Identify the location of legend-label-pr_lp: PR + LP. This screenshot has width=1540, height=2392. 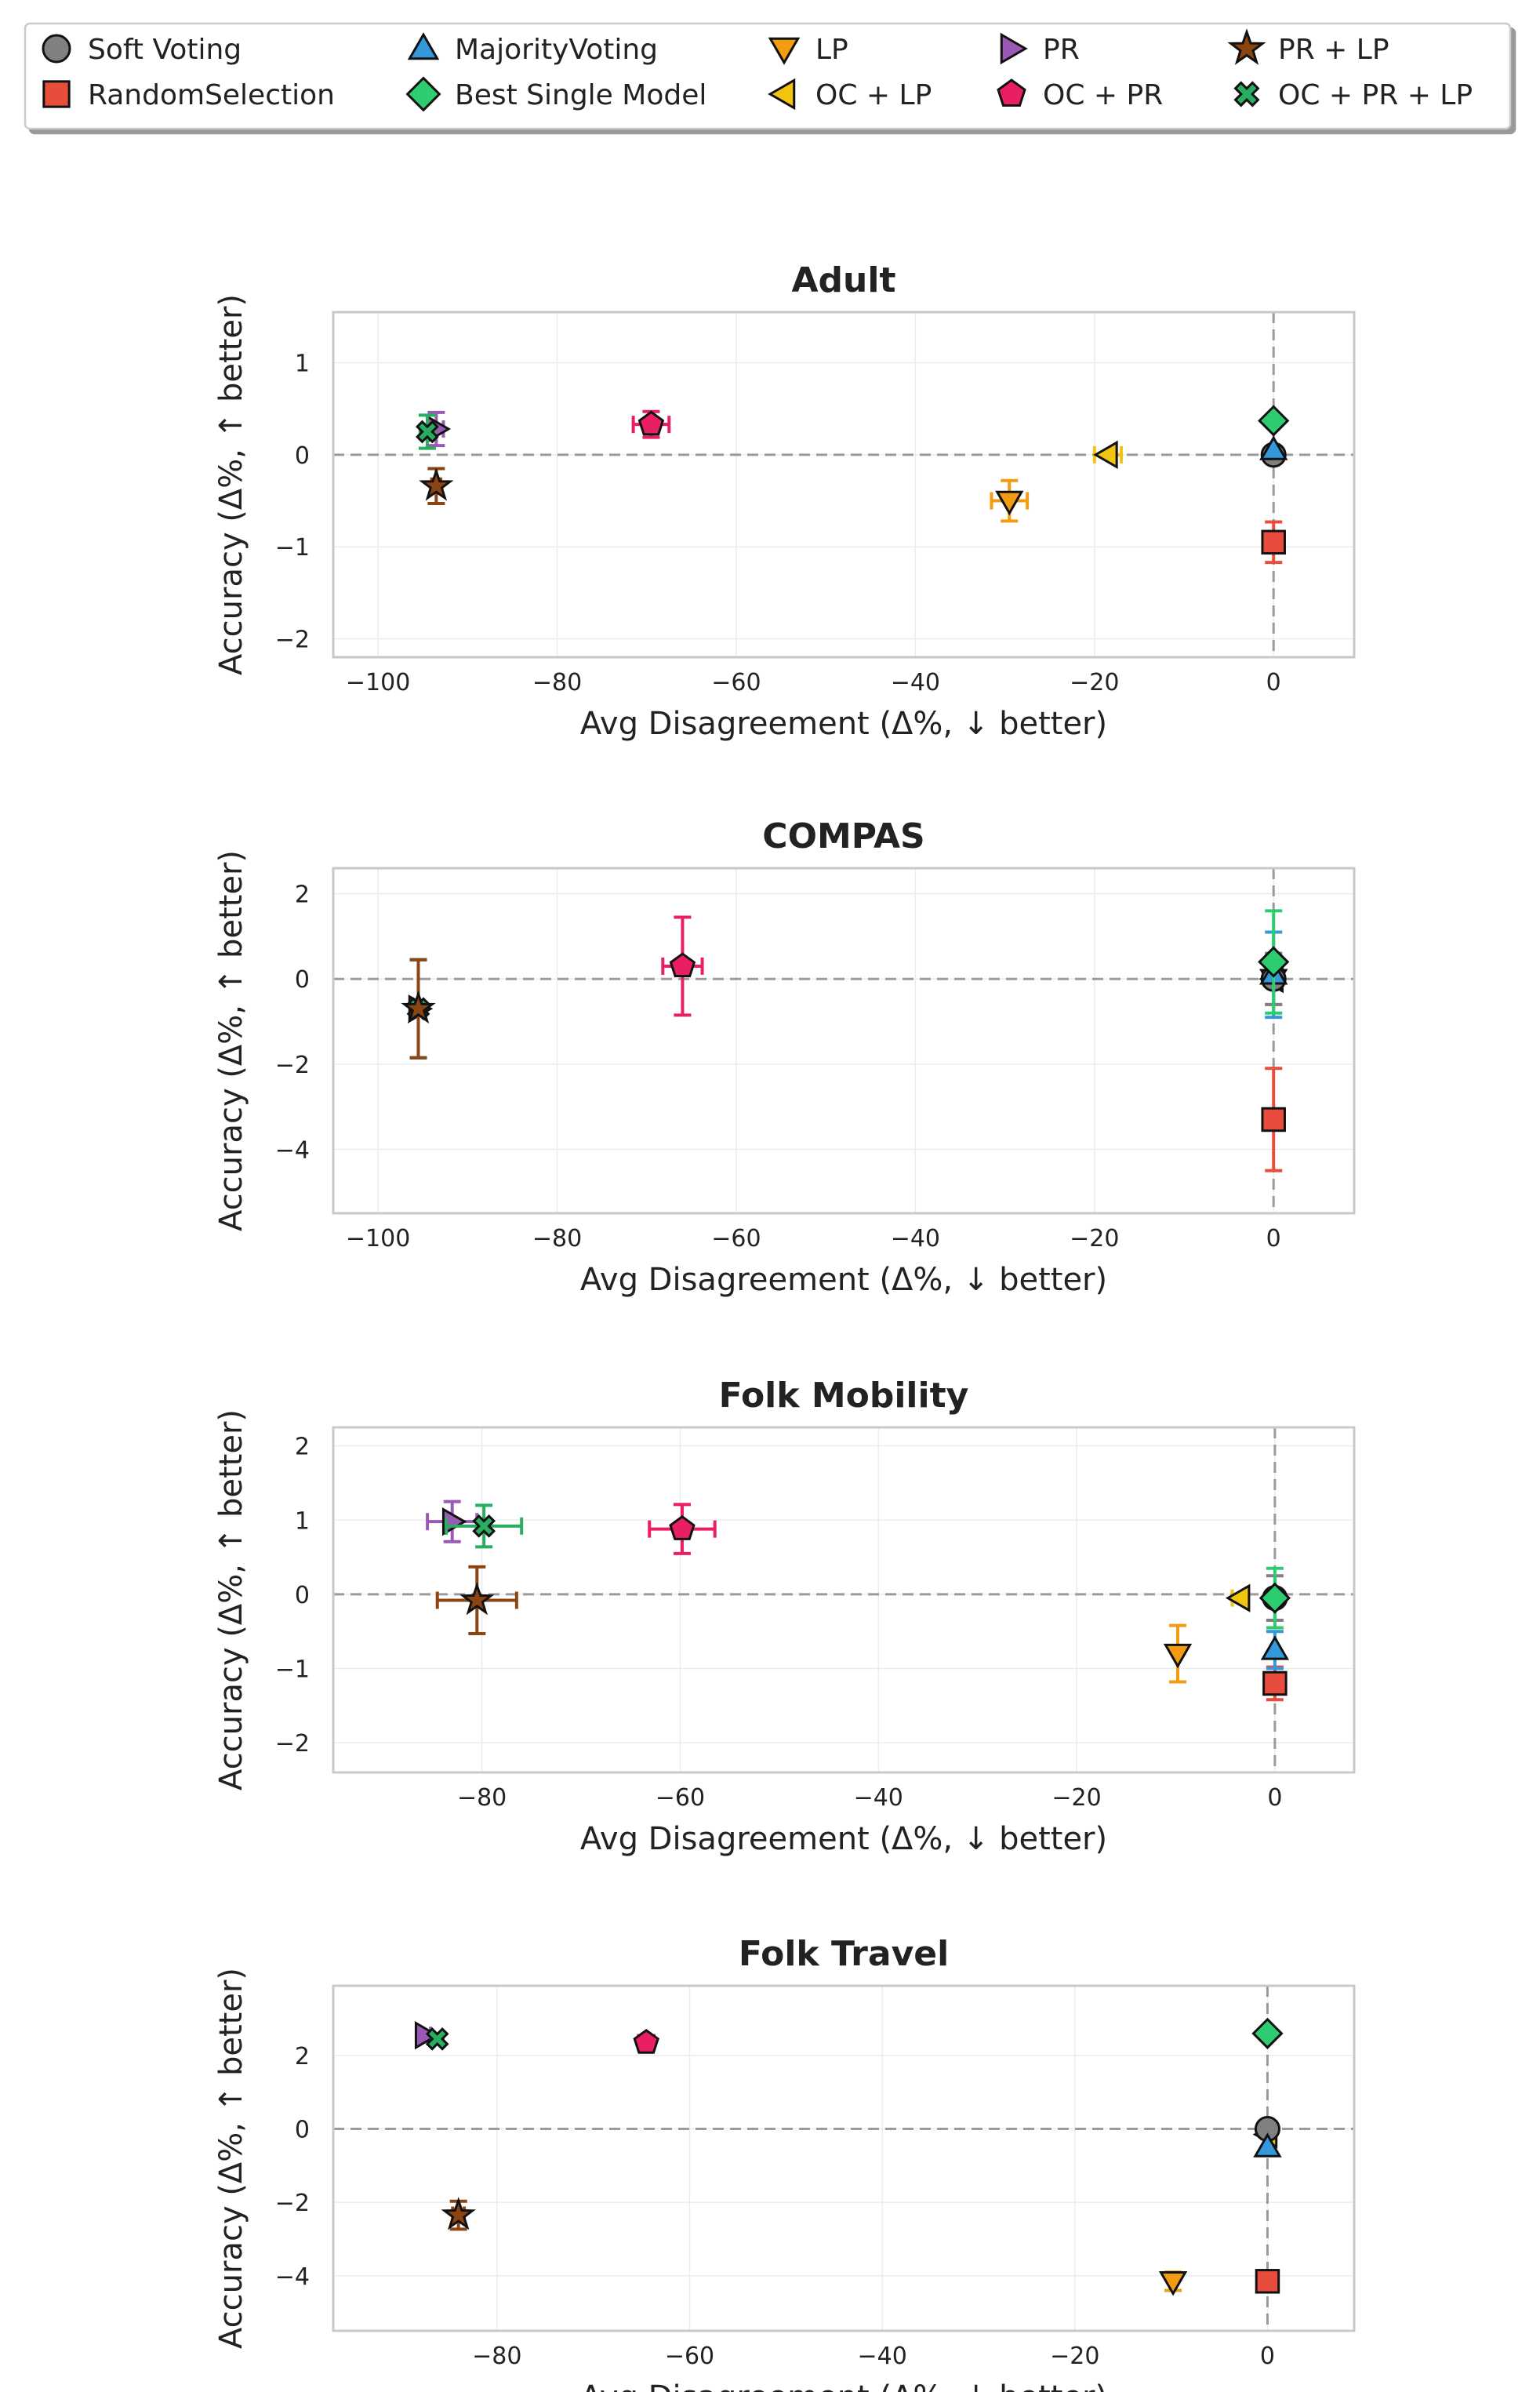
(1333, 50).